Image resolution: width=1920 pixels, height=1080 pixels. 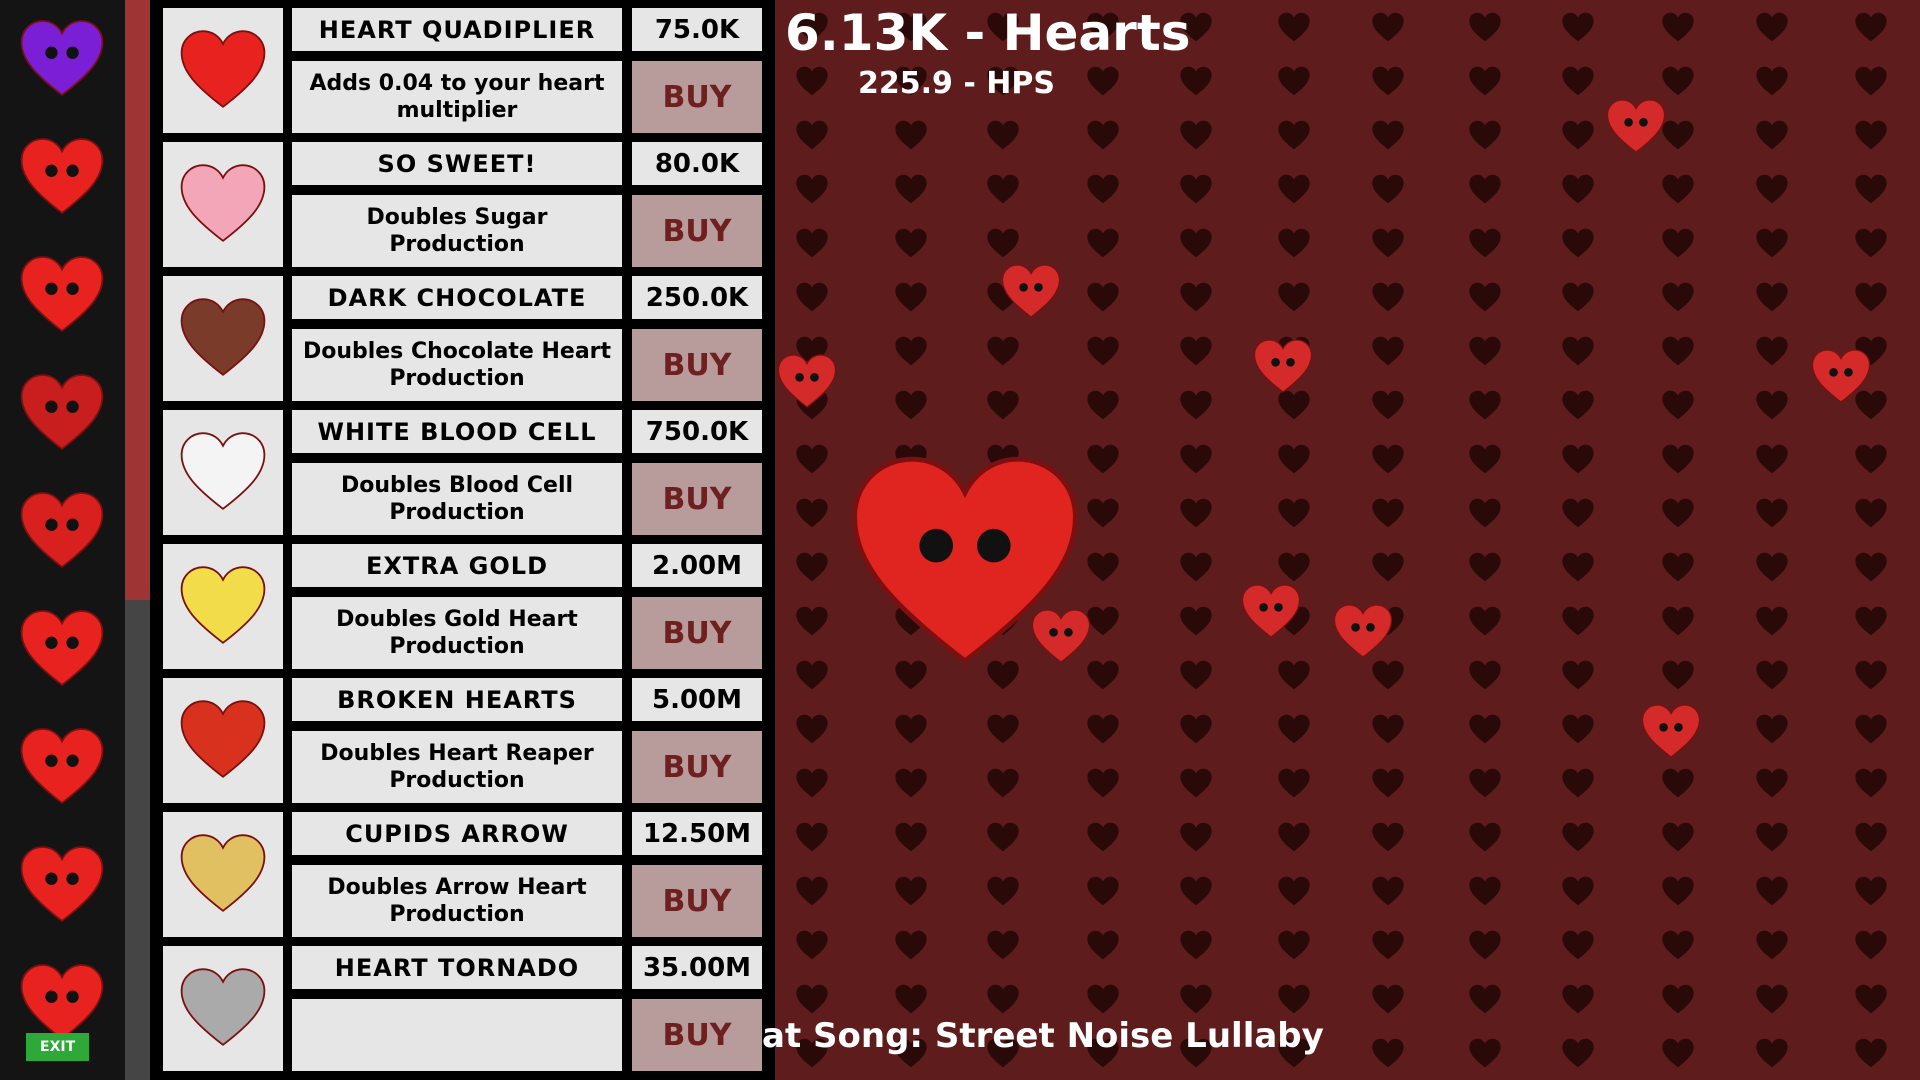 What do you see at coordinates (457, 97) in the screenshot?
I see `item-description: Adds 0.04 to your heart multiplier` at bounding box center [457, 97].